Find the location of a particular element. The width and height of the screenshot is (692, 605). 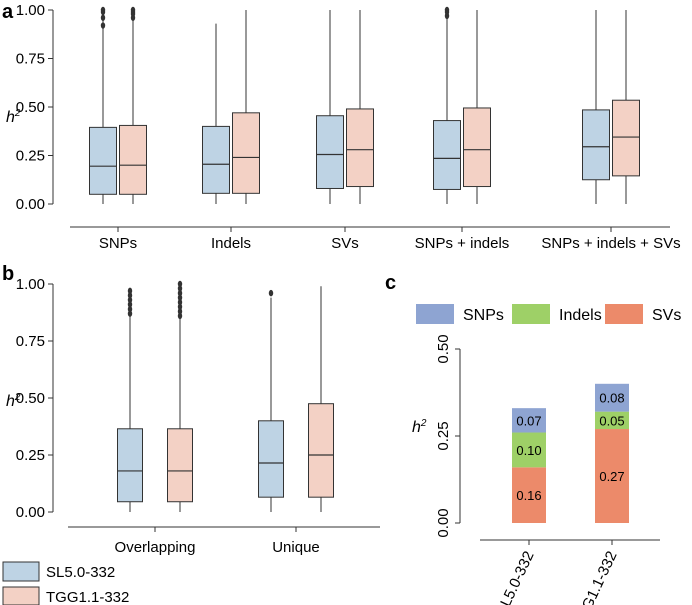

panel-label-b: b is located at coordinates (8, 274).